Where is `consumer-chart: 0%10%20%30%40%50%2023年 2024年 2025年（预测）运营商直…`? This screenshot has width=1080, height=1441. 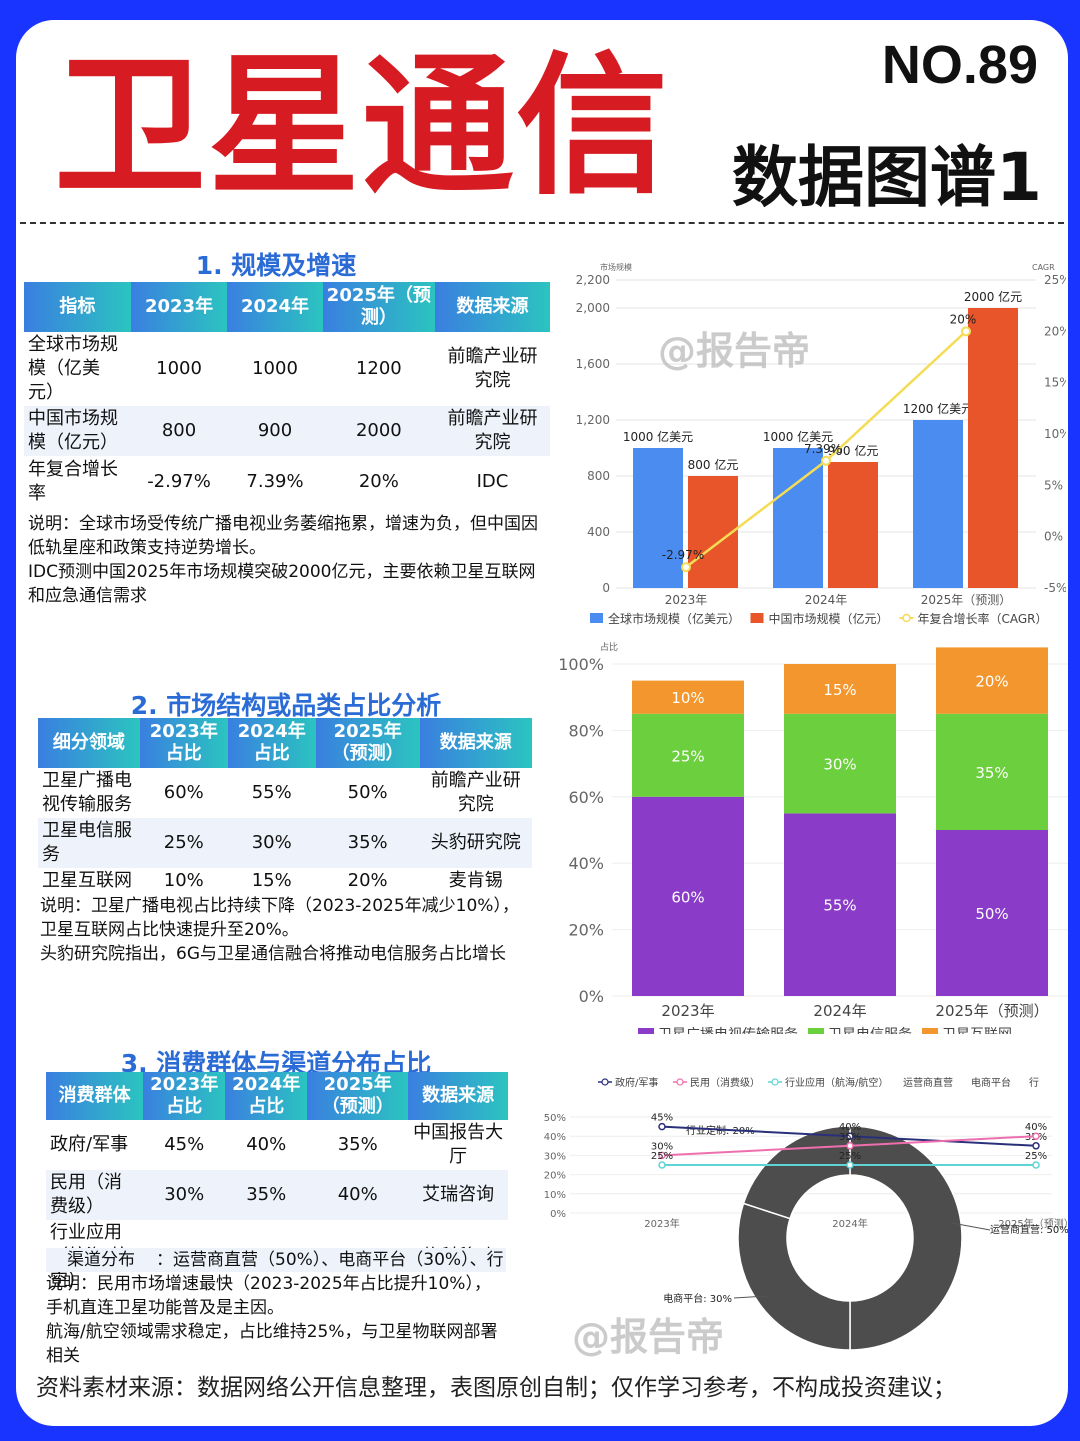 consumer-chart: 0%10%20%30%40%50%2023年 2024年 2025年（预测）运营商直… is located at coordinates (806, 1213).